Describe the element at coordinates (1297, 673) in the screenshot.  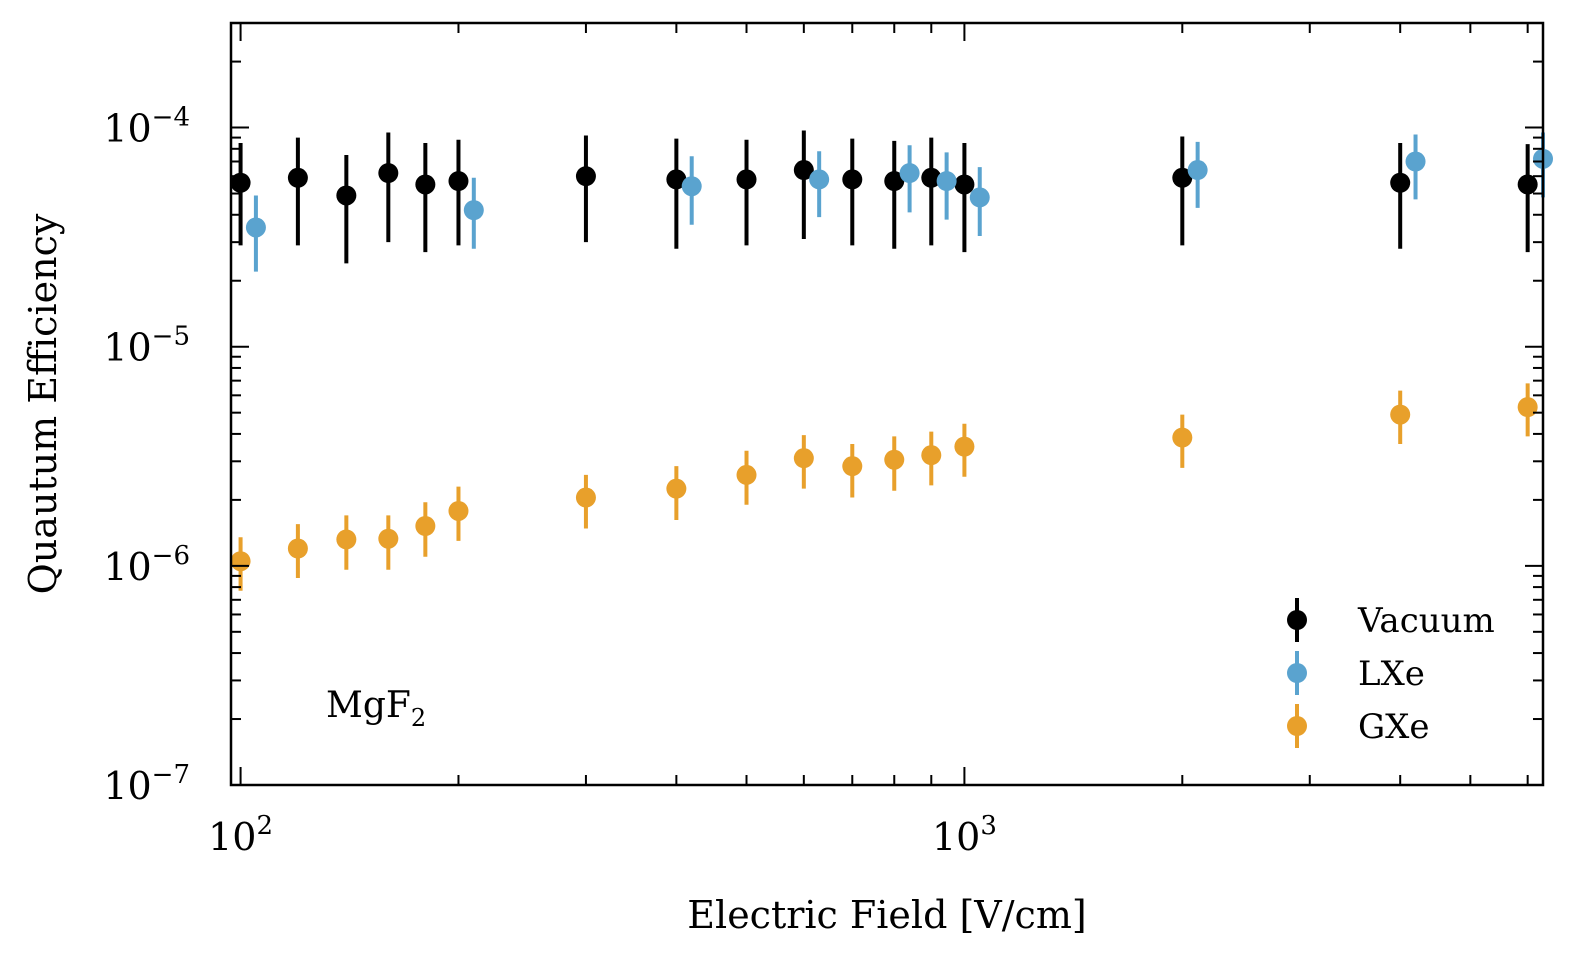
I see `legend-lxe-marker` at that location.